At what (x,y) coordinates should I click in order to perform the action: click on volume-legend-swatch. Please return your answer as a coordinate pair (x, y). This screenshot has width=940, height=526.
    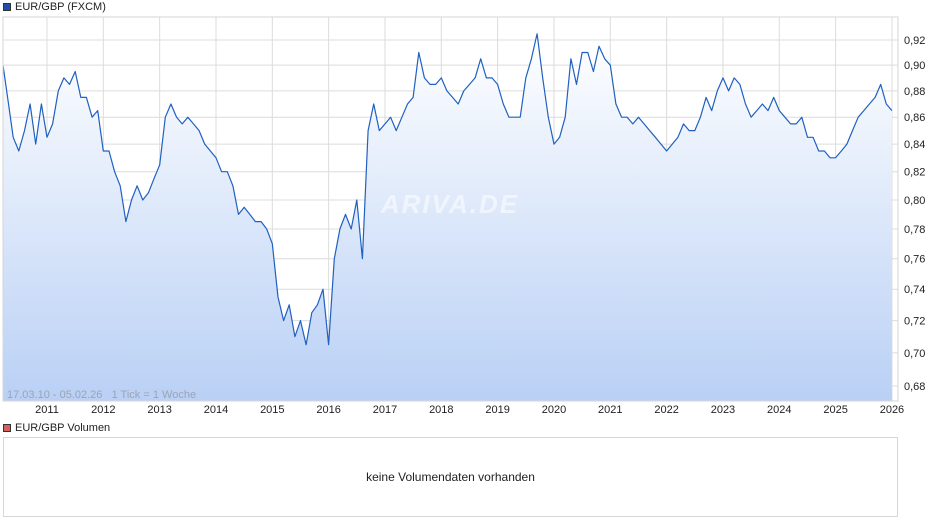
    Looking at the image, I should click on (7, 428).